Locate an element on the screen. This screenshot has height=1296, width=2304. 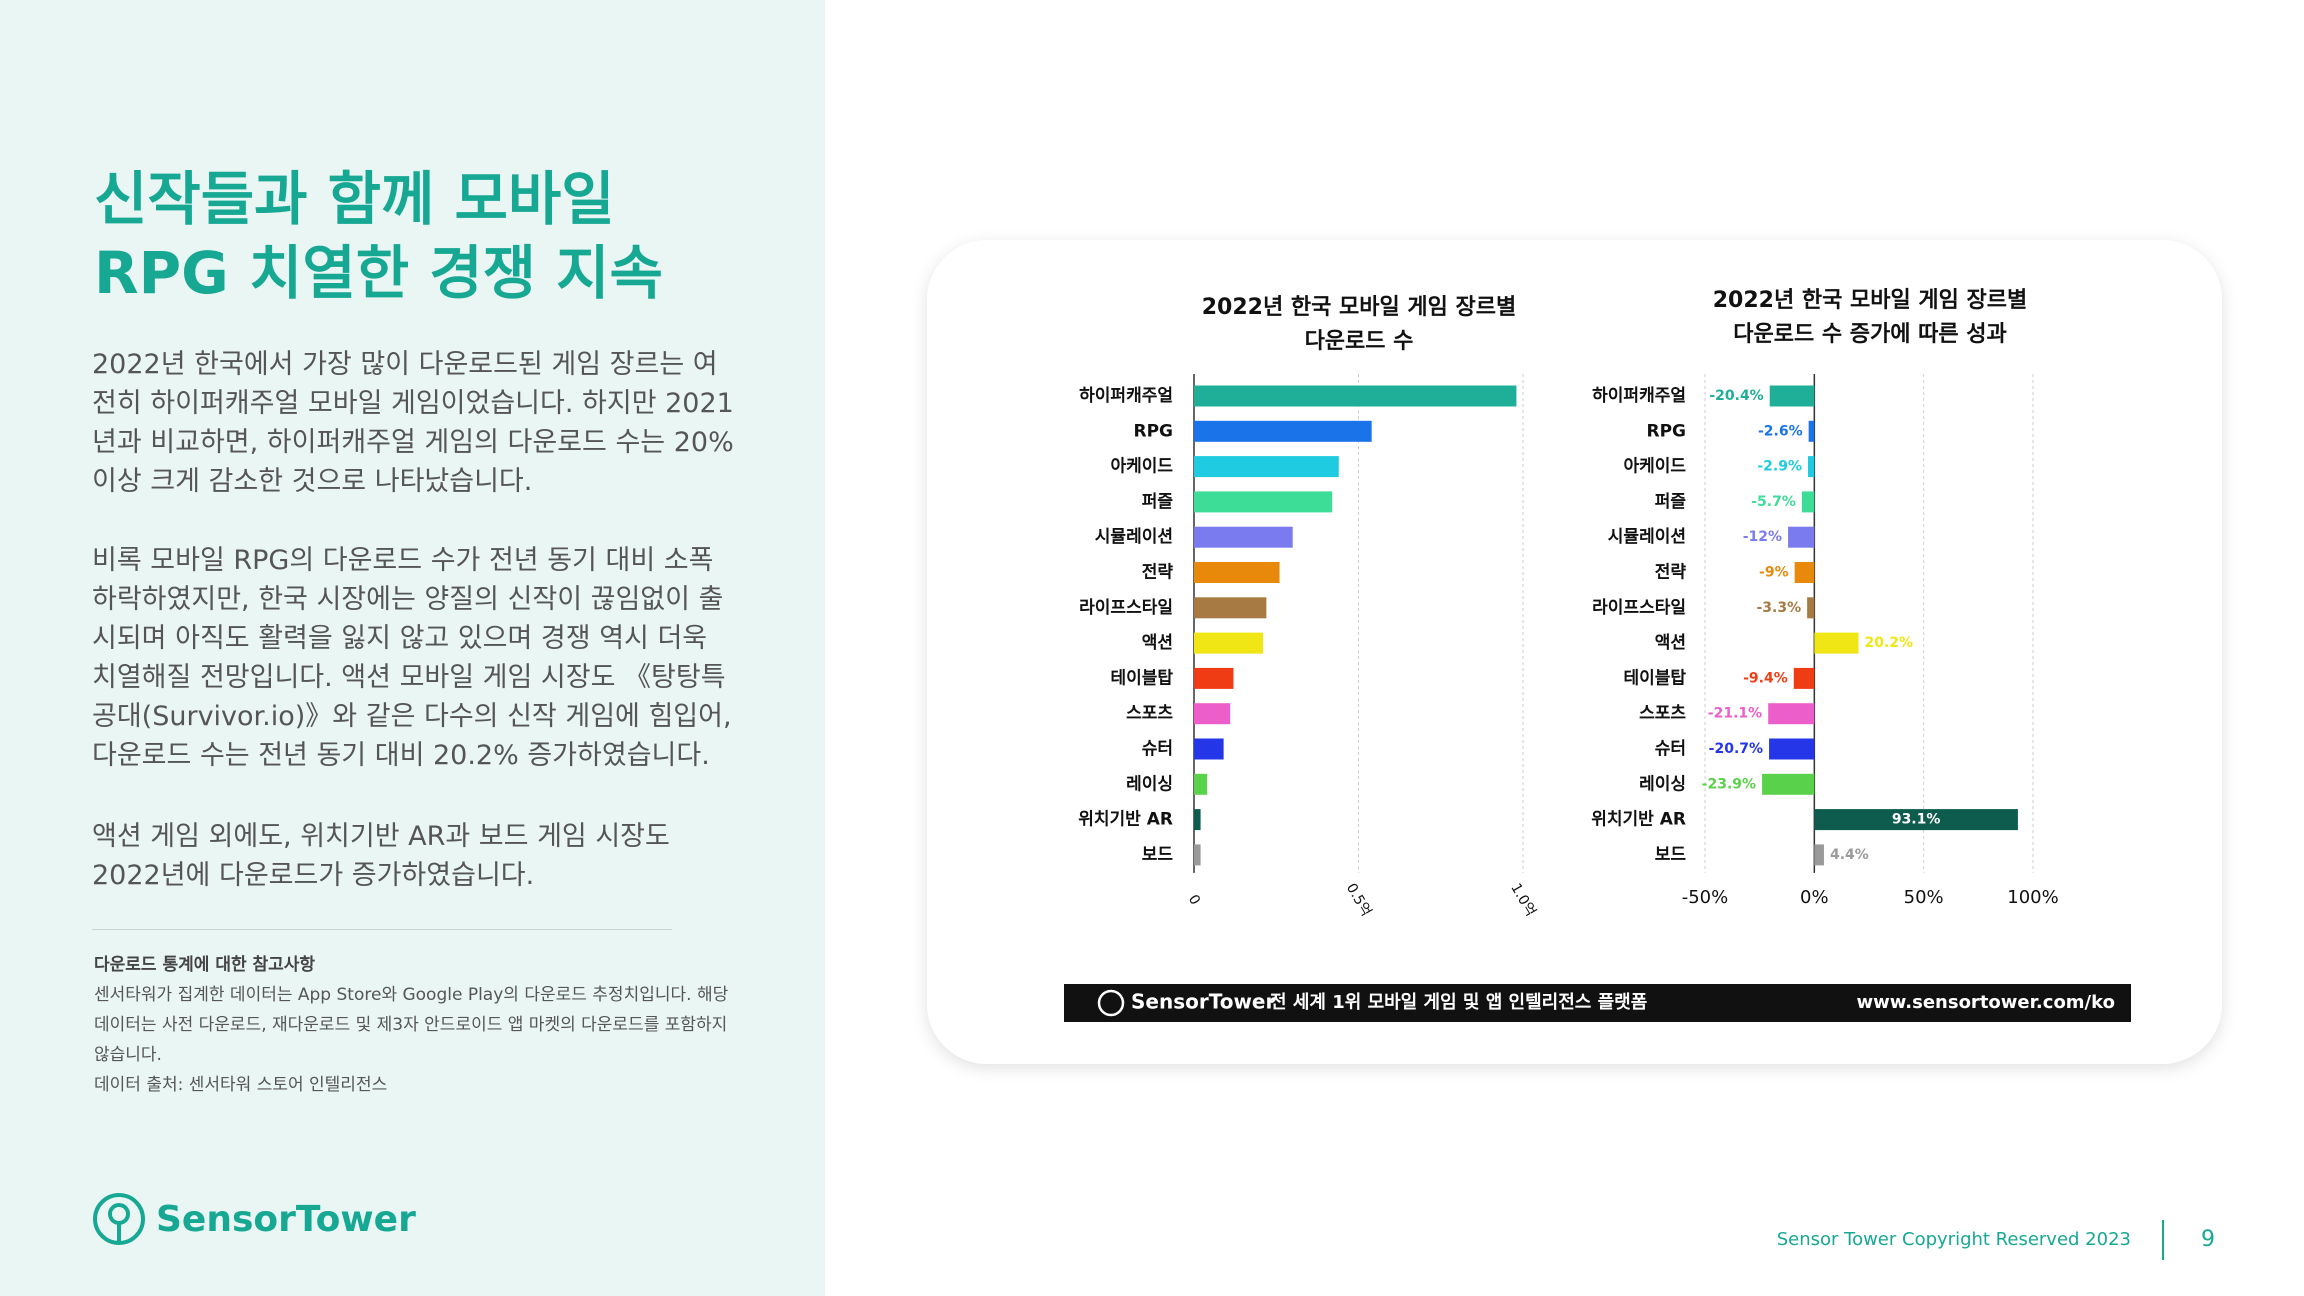
value-label: -9% is located at coordinates (1774, 573).